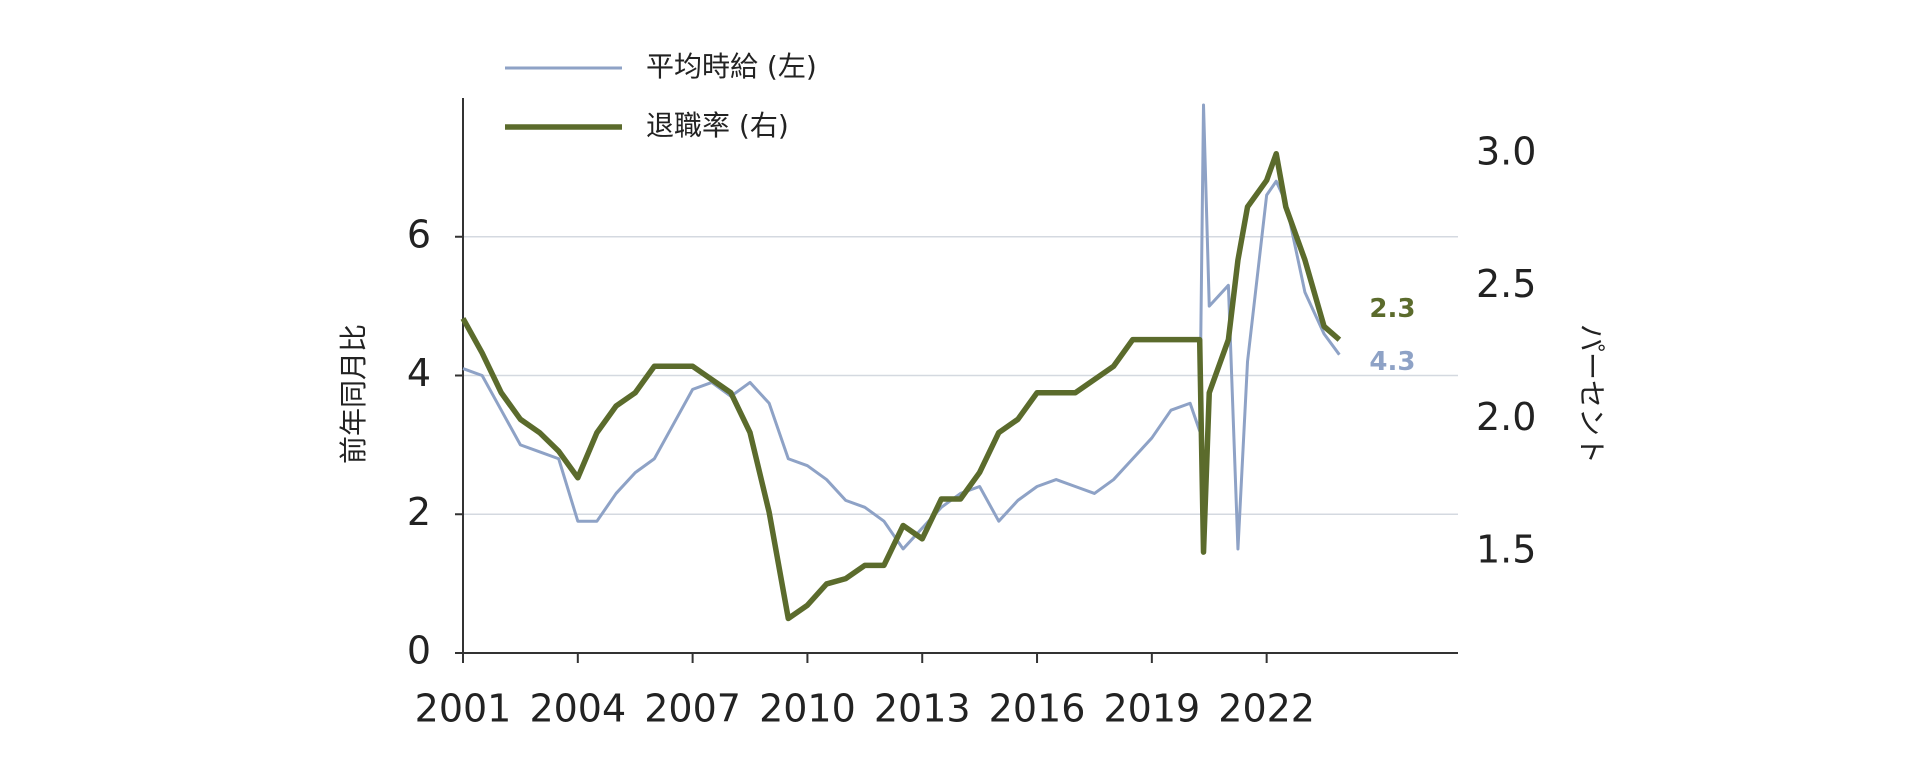 The height and width of the screenshot is (760, 1920). Describe the element at coordinates (419, 373) in the screenshot. I see `y-tick-label: 4` at that location.